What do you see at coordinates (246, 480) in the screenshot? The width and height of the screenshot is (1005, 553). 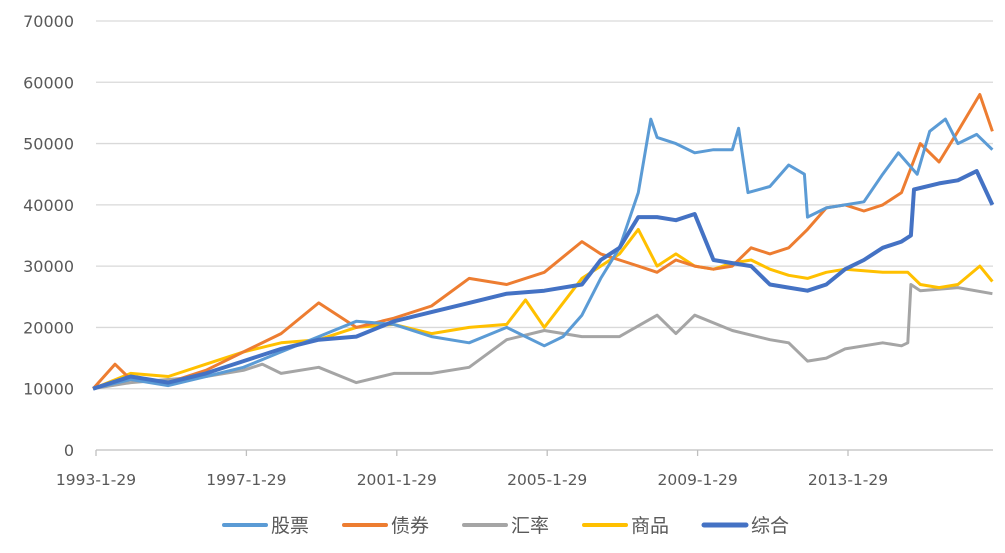 I see `x-tick-label: 1997-1-29` at bounding box center [246, 480].